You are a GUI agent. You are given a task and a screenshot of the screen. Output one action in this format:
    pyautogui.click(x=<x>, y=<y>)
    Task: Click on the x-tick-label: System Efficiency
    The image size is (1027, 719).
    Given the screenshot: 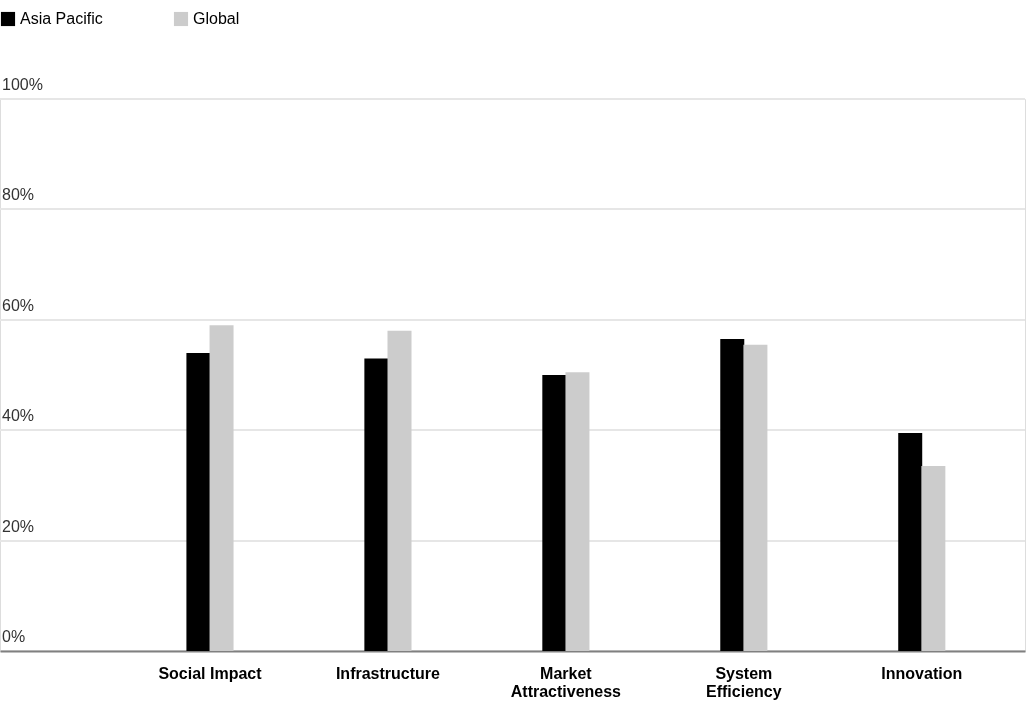 What is the action you would take?
    pyautogui.click(x=744, y=682)
    